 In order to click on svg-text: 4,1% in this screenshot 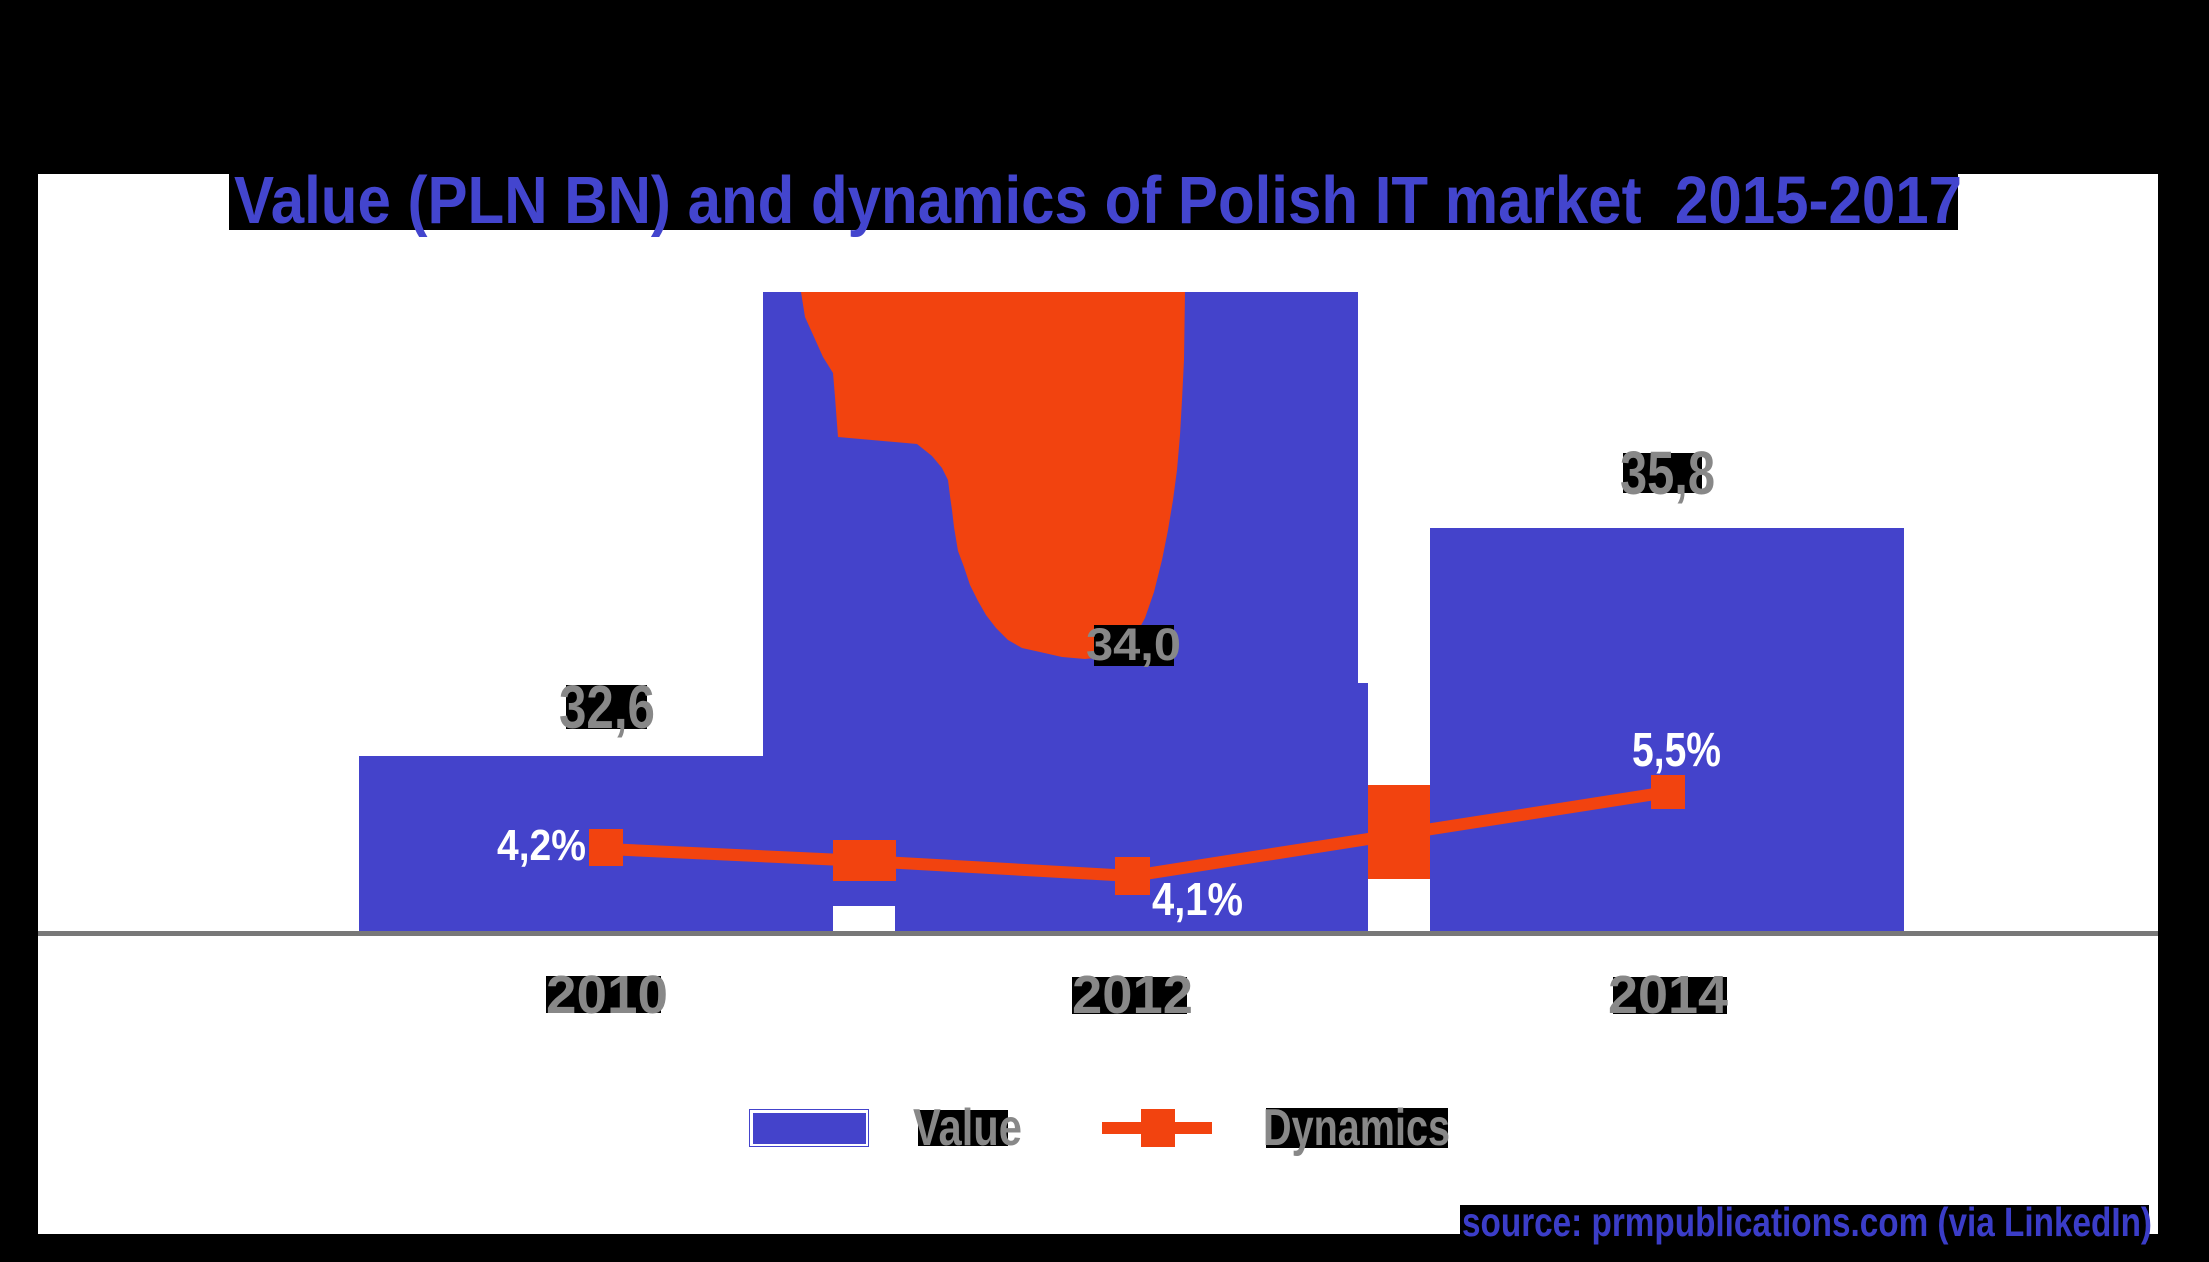, I will do `click(1197, 899)`.